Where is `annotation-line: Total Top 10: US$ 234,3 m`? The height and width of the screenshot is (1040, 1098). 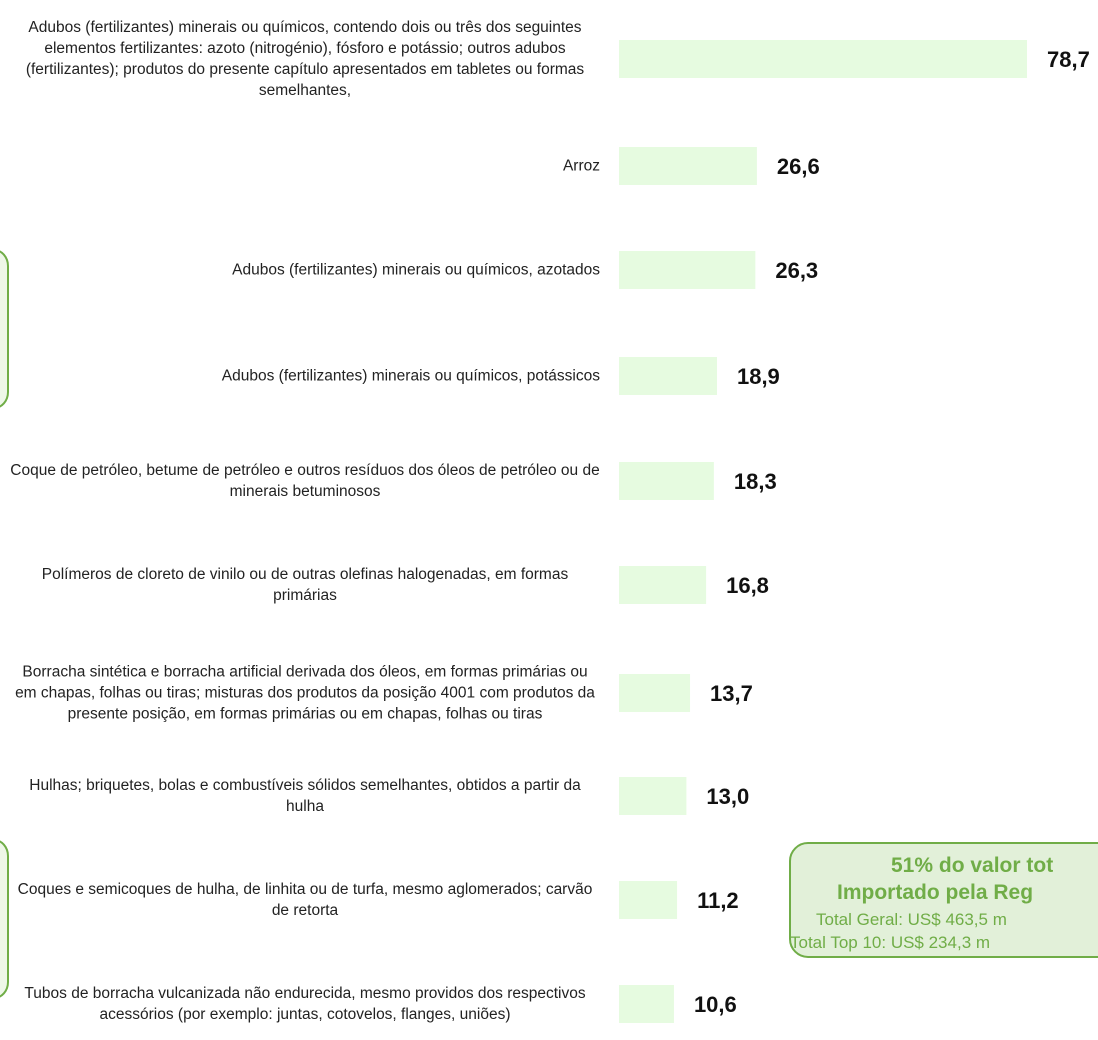
annotation-line: Total Top 10: US$ 234,3 m is located at coordinates (890, 942).